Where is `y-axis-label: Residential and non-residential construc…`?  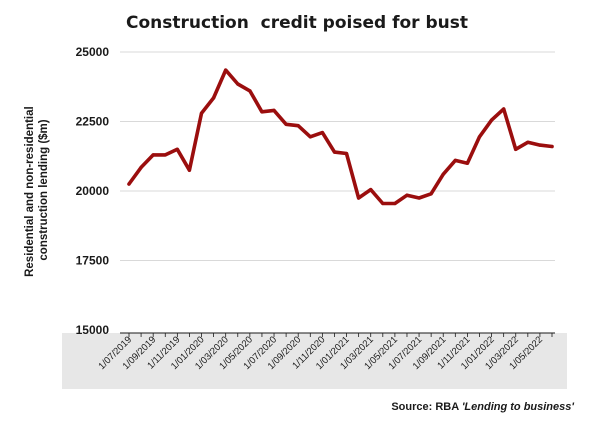 y-axis-label: Residential and non-residential construc… is located at coordinates (37, 190).